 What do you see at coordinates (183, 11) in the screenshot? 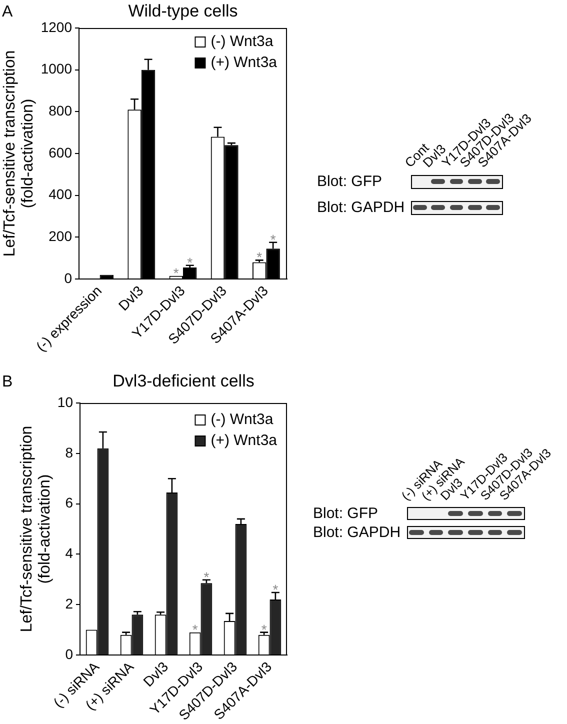
I see `chart-title: Wild-type cells` at bounding box center [183, 11].